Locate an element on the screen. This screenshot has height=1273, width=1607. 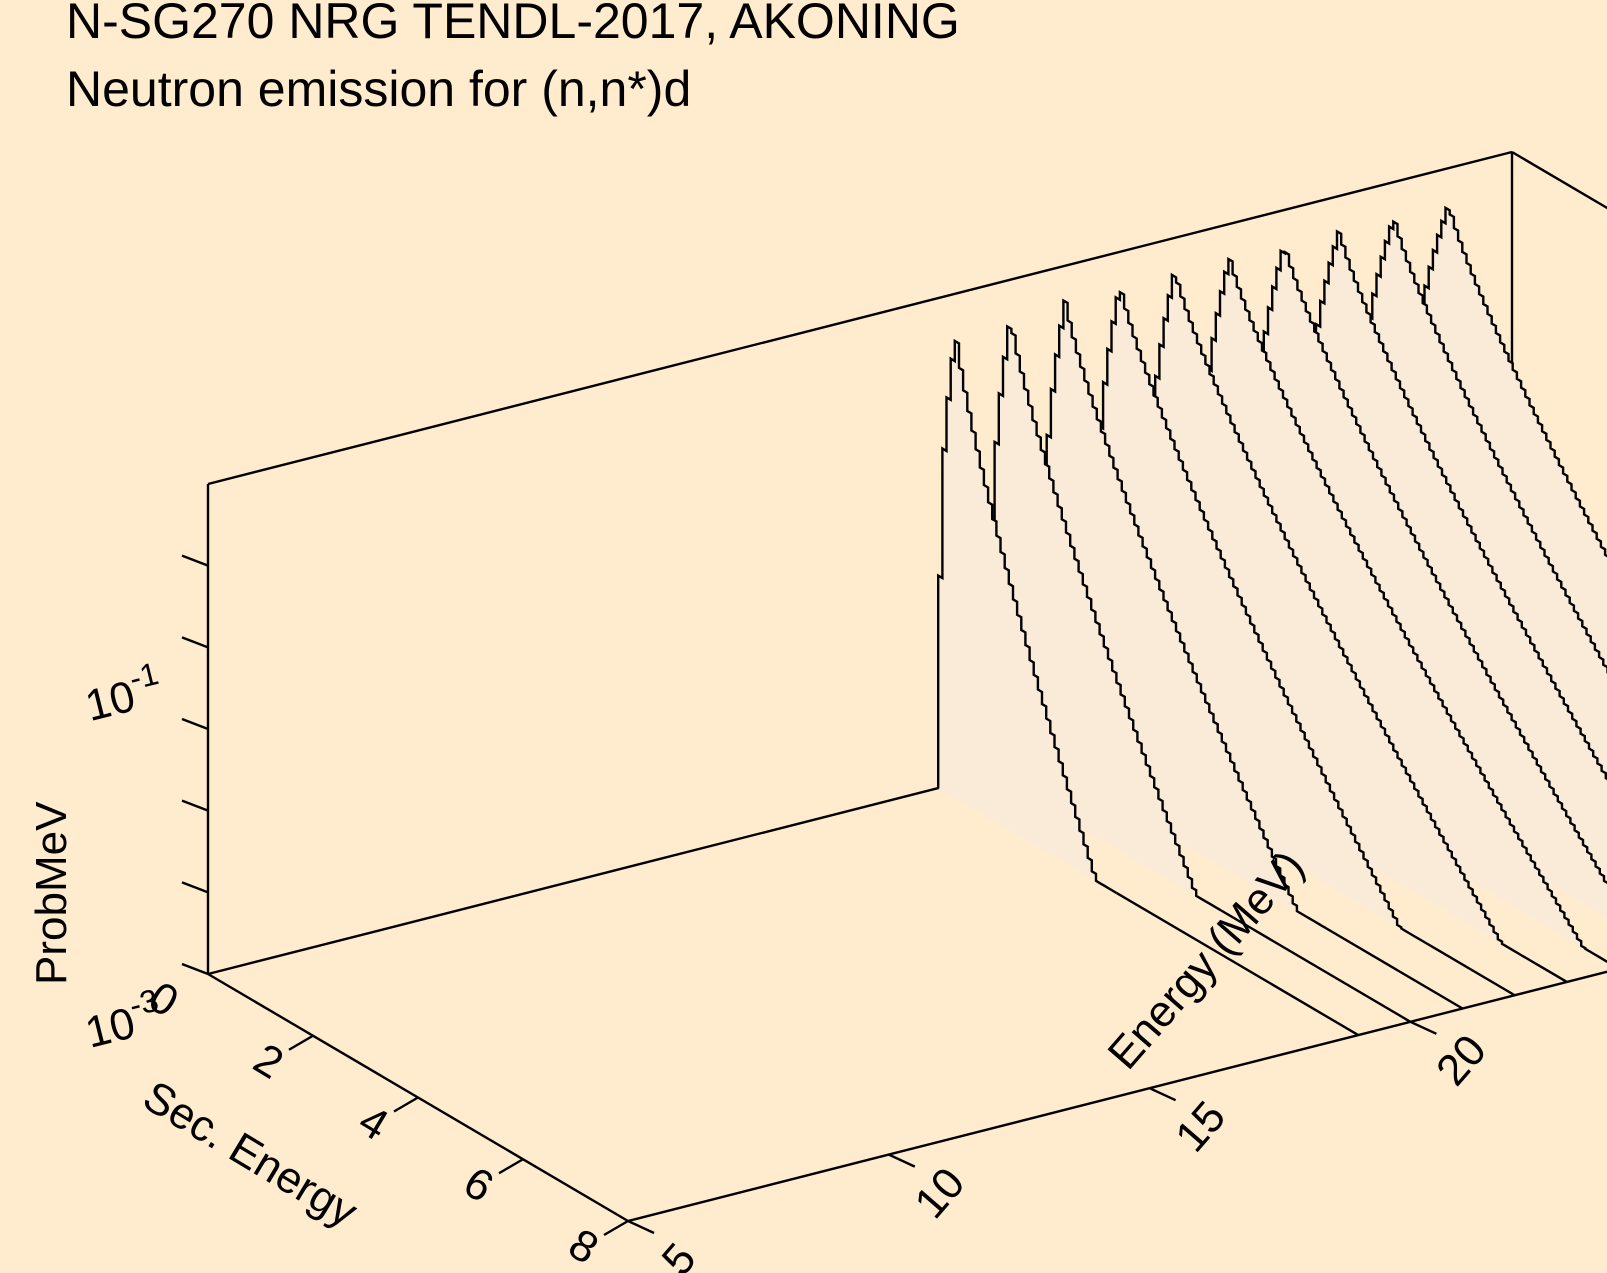
x-axis-label: Sec. Energy is located at coordinates (250, 1154).